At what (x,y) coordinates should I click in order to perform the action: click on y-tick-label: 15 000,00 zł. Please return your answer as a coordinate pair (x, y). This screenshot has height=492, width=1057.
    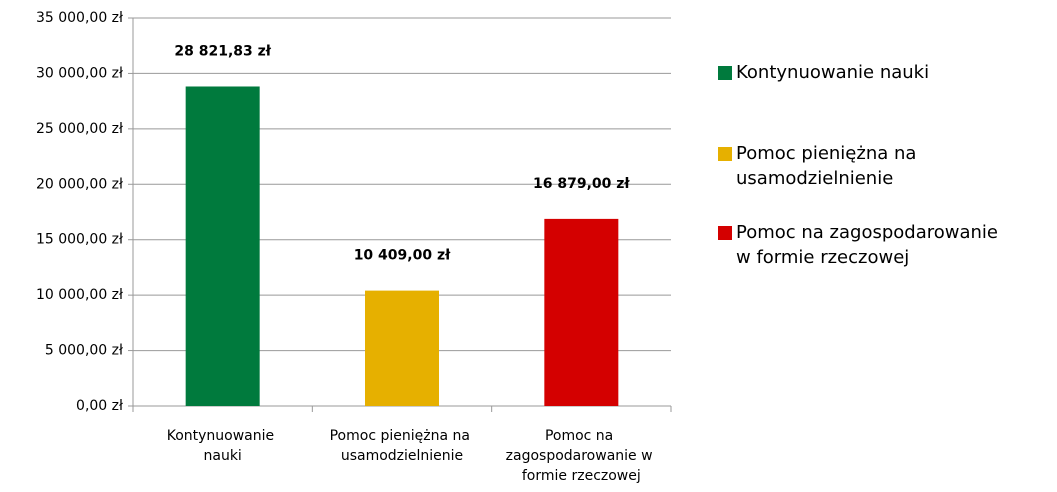
    Looking at the image, I should click on (79, 240).